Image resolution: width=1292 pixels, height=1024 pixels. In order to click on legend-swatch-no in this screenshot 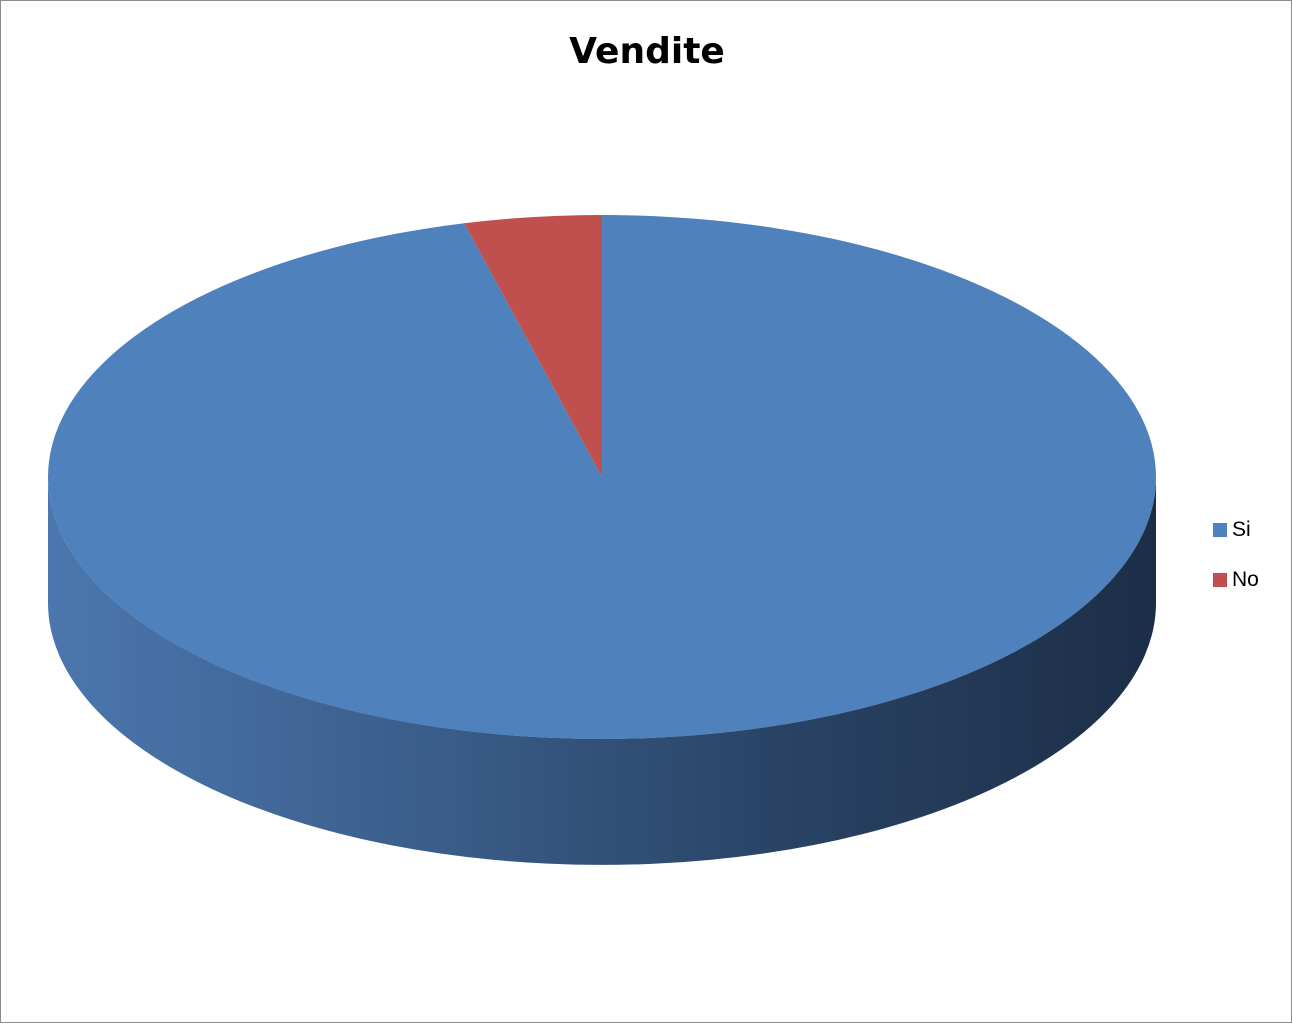, I will do `click(1220, 580)`.